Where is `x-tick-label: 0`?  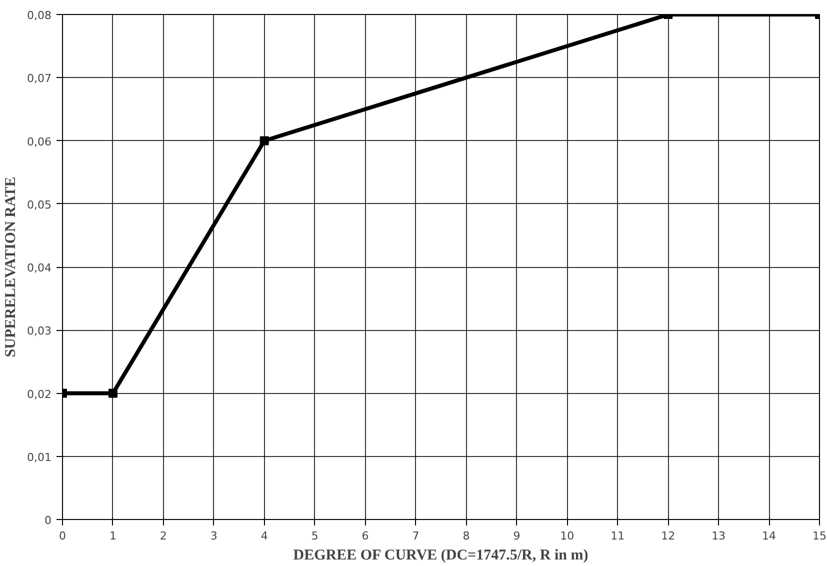 x-tick-label: 0 is located at coordinates (62, 536).